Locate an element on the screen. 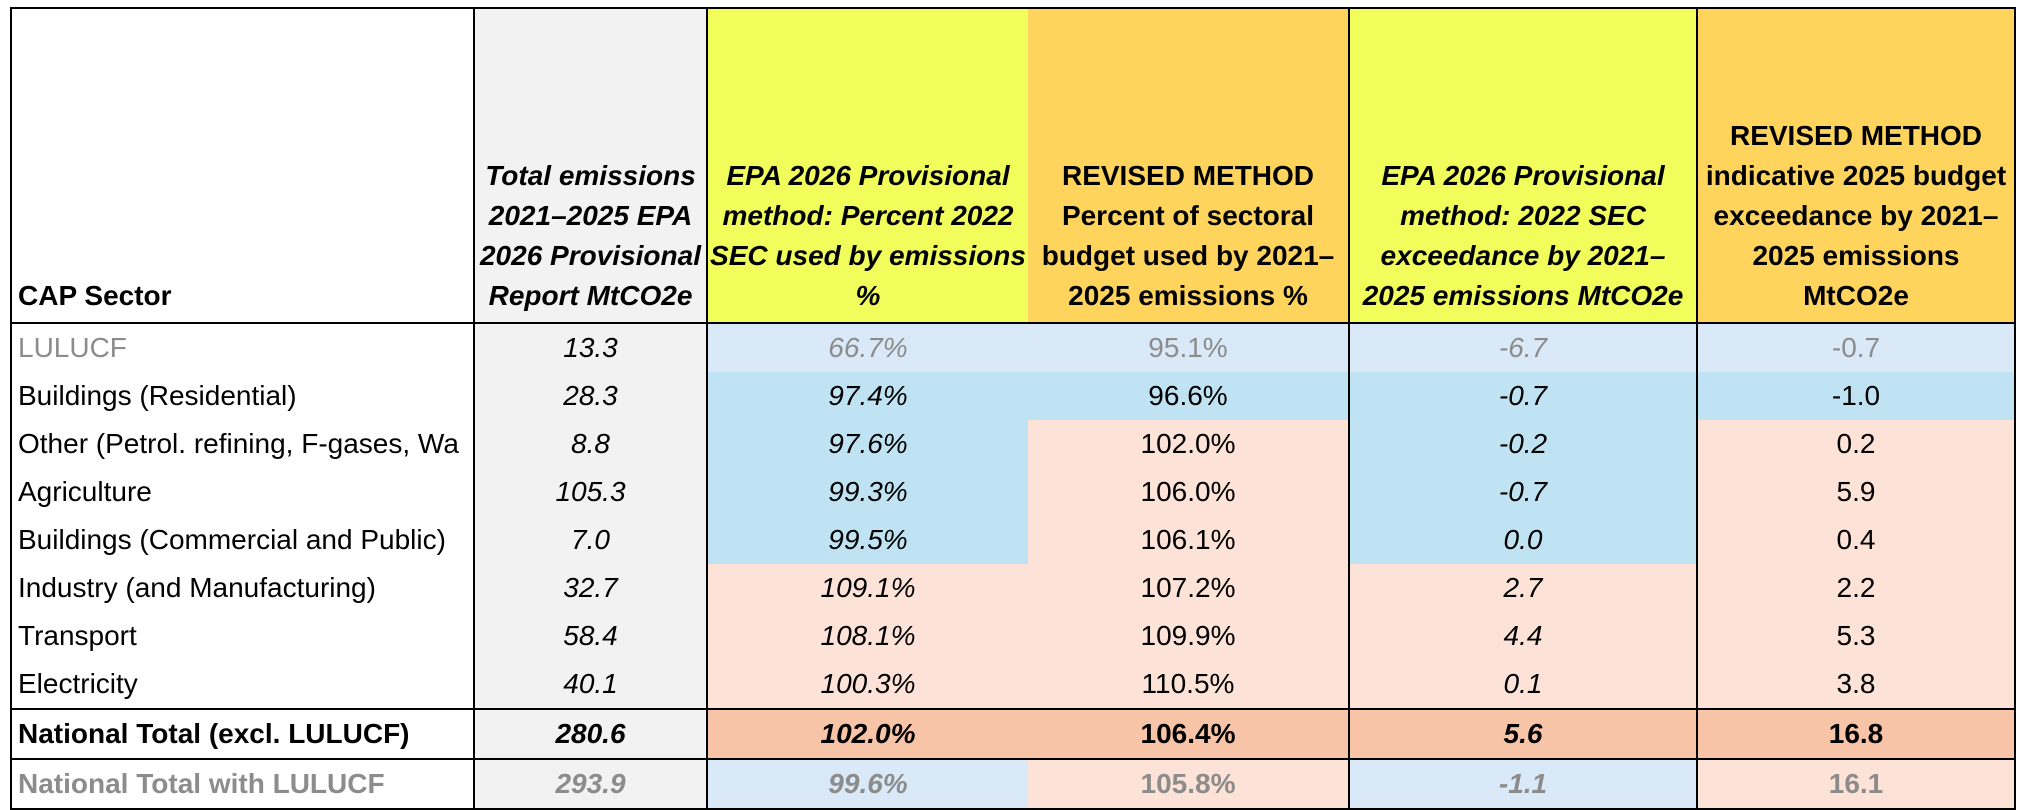 This screenshot has width=2024, height=810. cell-epa-pct: 97.6% is located at coordinates (867, 444).